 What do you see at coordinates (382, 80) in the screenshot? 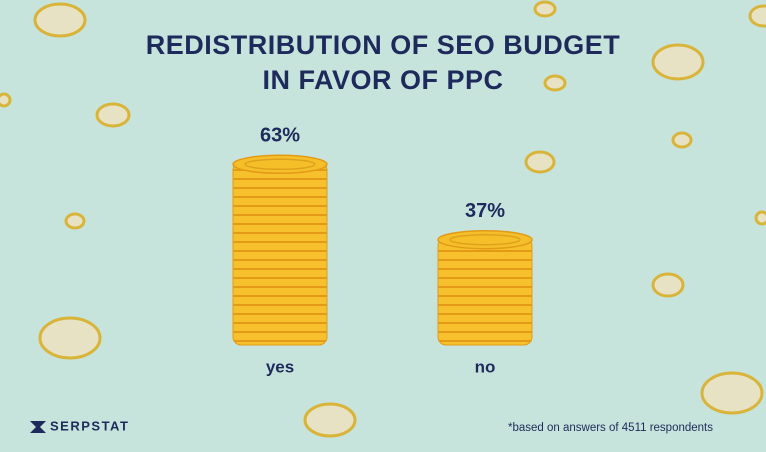
I see `chart-title: IN FAVOR OF PPC` at bounding box center [382, 80].